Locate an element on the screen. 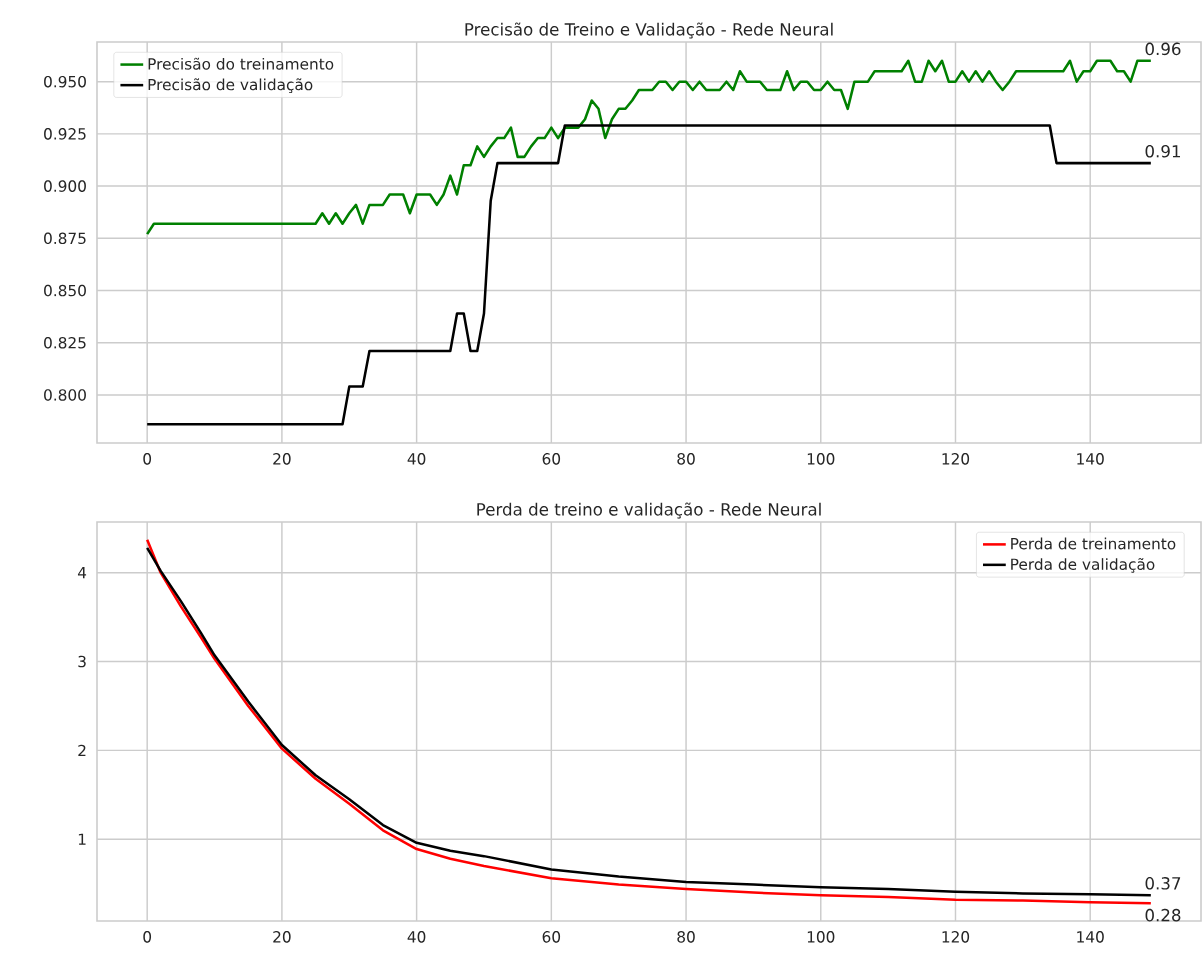 The image size is (1203, 964). y-tick-label: 0.800 is located at coordinates (65, 395).